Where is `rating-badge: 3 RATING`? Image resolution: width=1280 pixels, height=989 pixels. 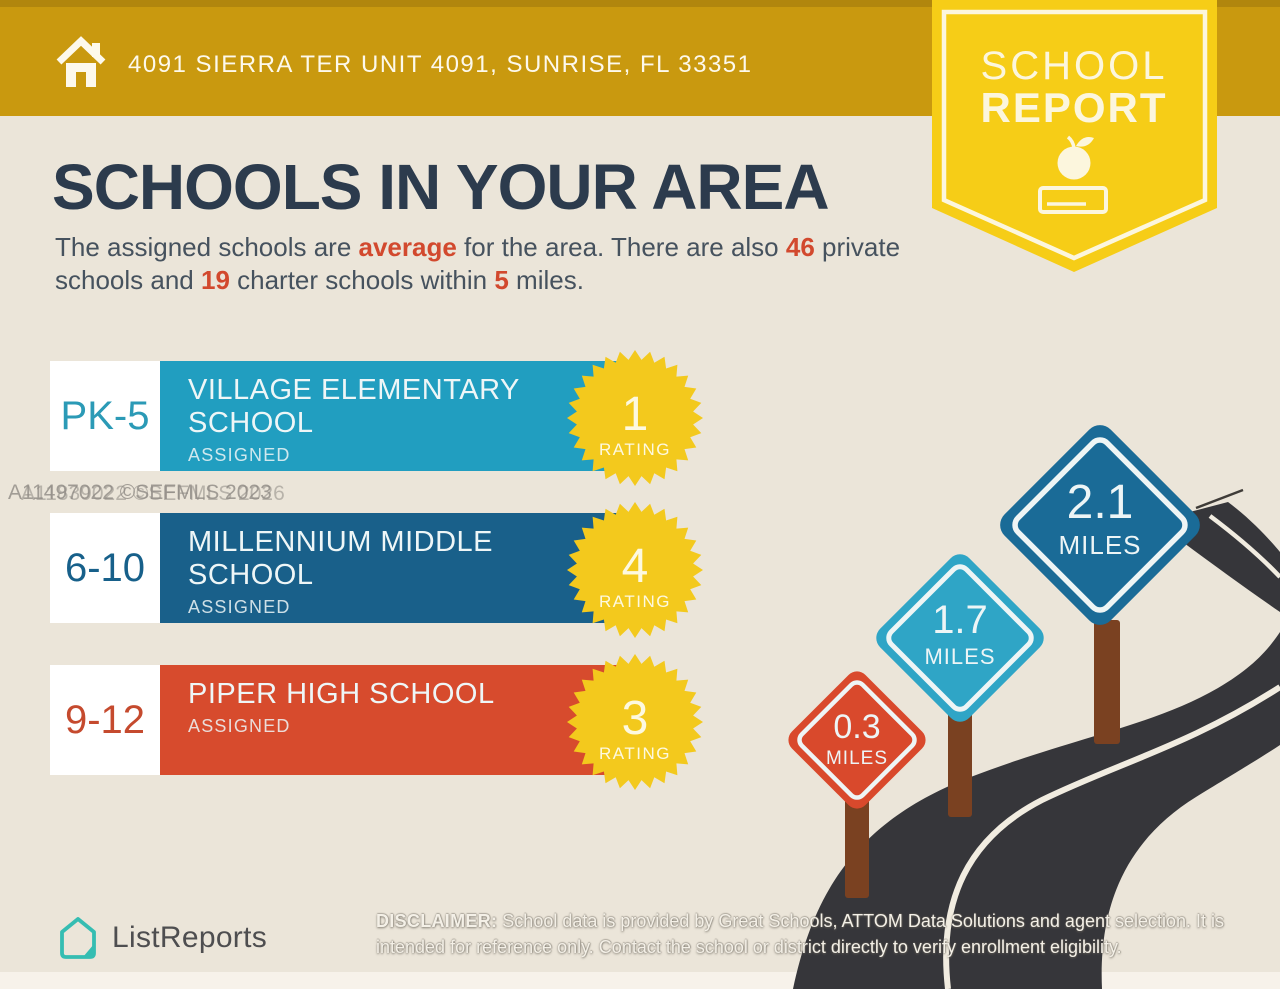 rating-badge: 3 RATING is located at coordinates (635, 722).